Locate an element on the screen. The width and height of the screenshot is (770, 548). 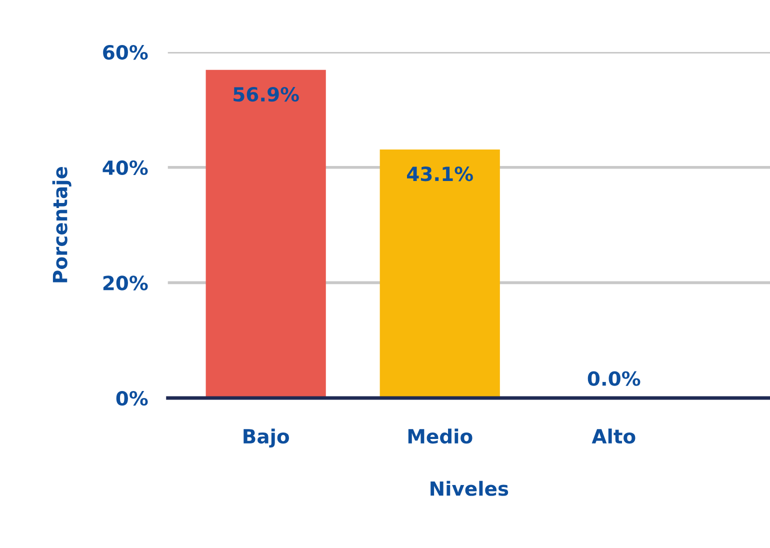
y-tick-label: 20% is located at coordinates (125, 283).